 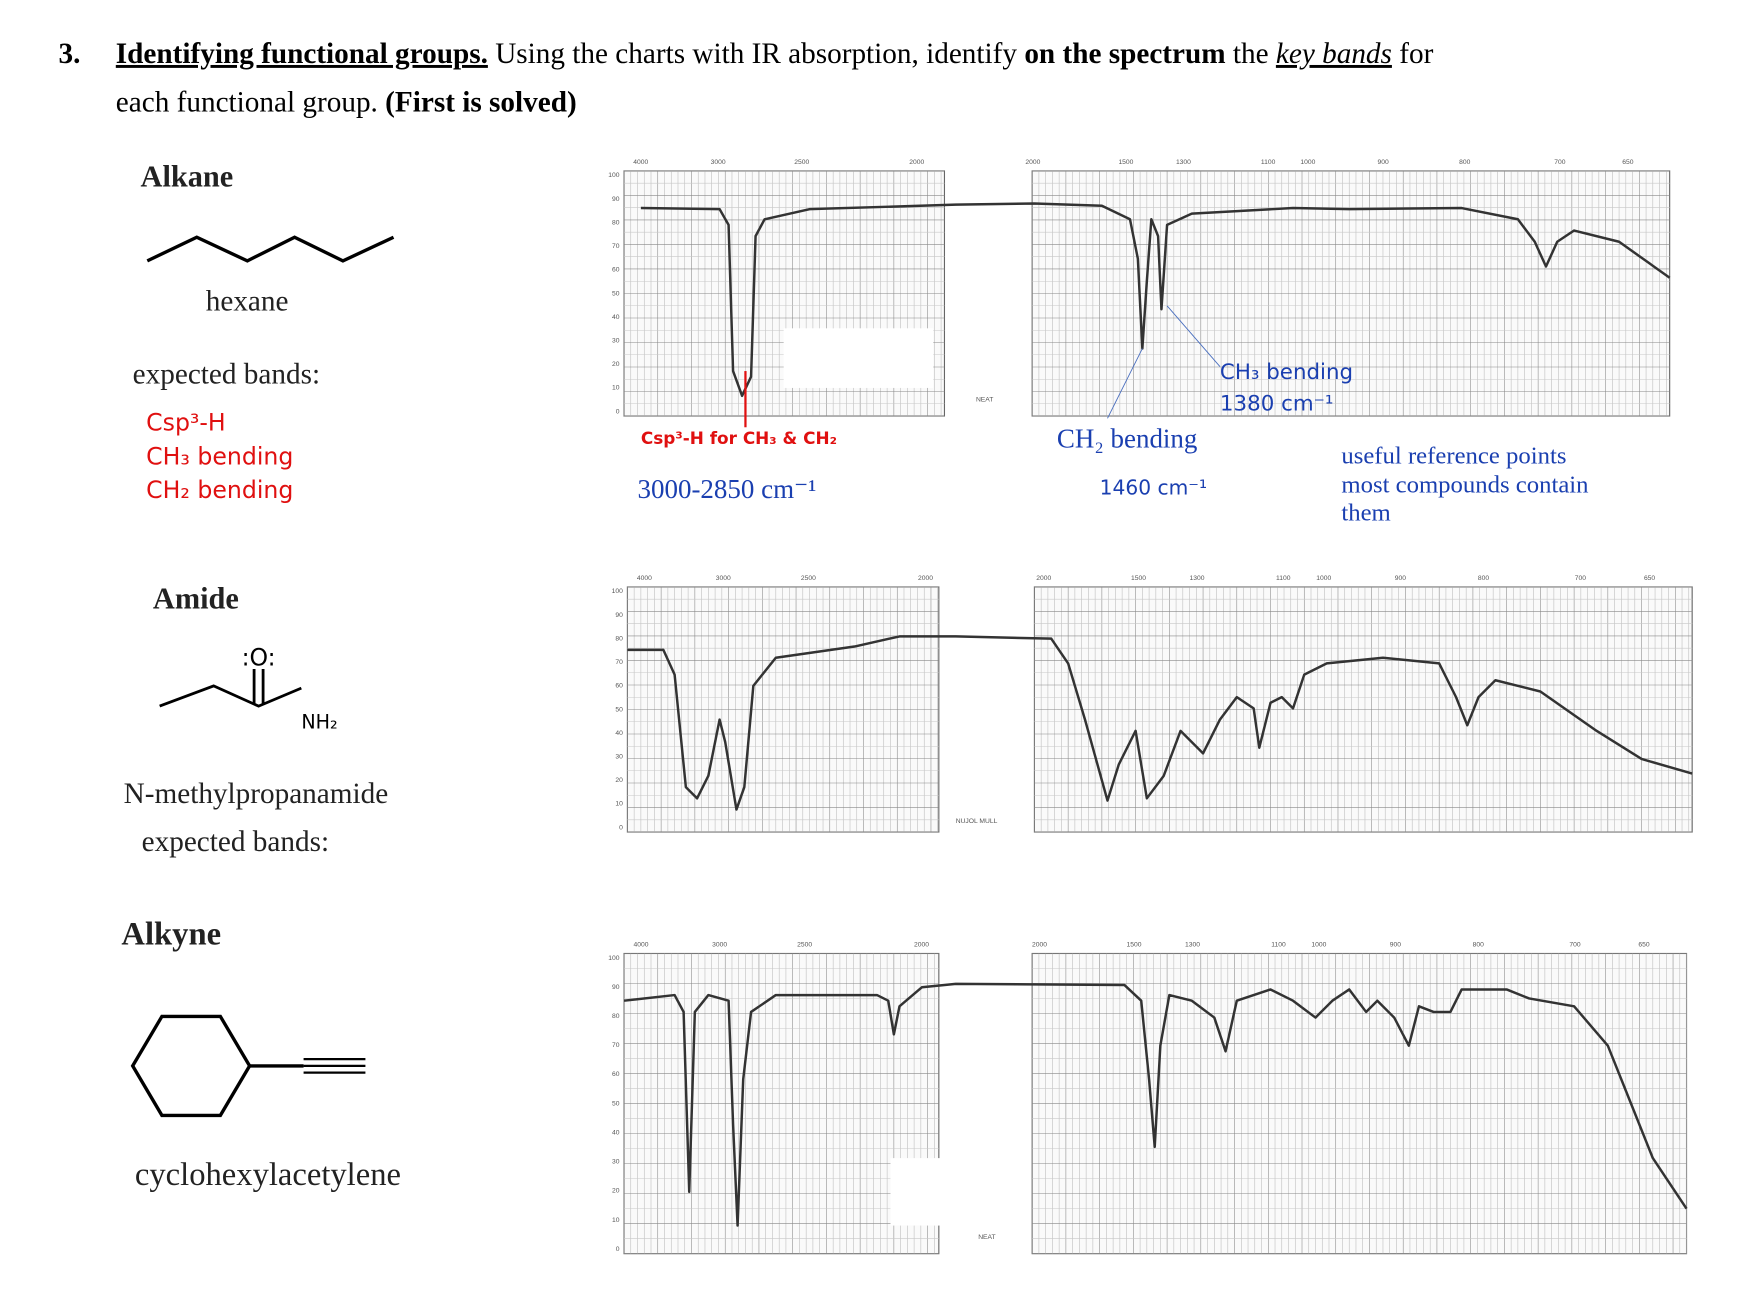 I want to click on blank-region, so click(x=957, y=1192).